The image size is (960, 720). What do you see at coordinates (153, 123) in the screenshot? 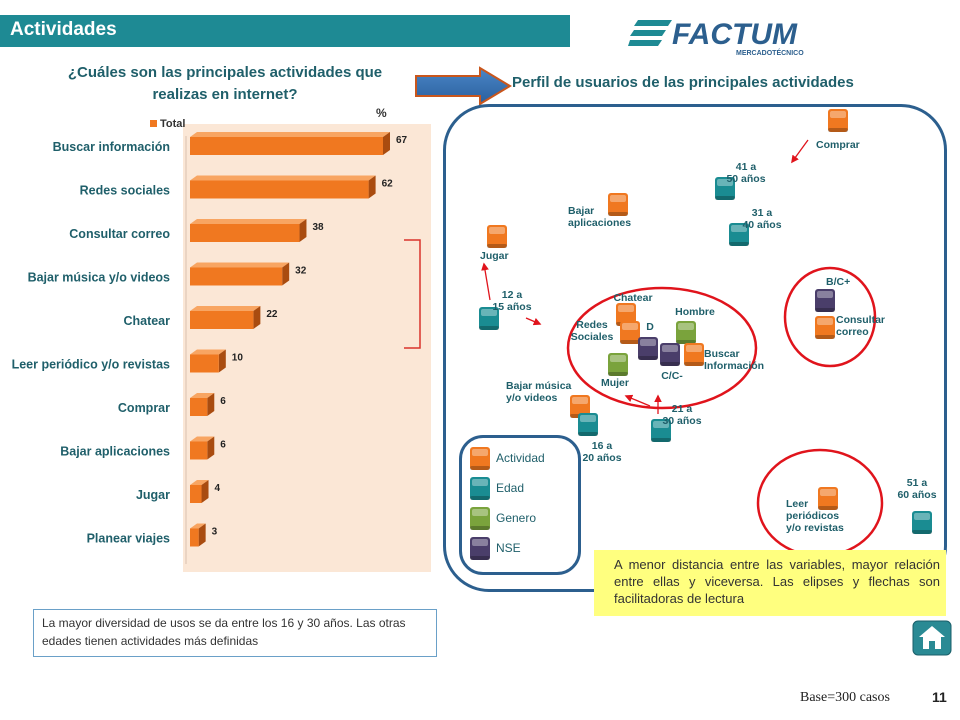
I see `legend-swatch` at bounding box center [153, 123].